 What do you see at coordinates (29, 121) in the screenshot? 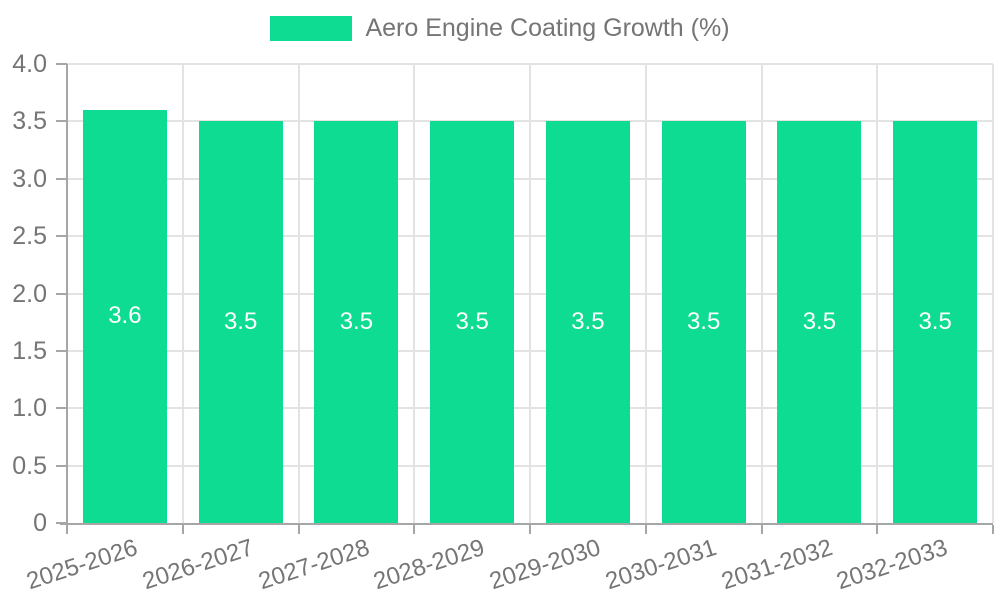
I see `y-tick-label: 3.5` at bounding box center [29, 121].